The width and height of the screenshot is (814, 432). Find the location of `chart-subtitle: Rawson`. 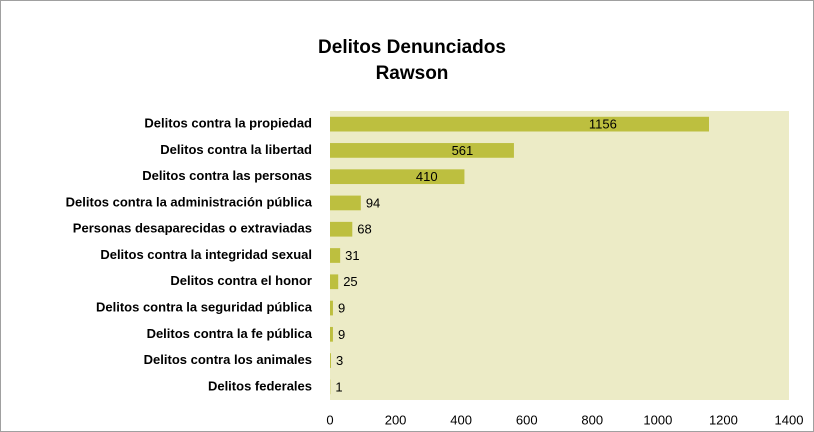

chart-subtitle: Rawson is located at coordinates (412, 73).